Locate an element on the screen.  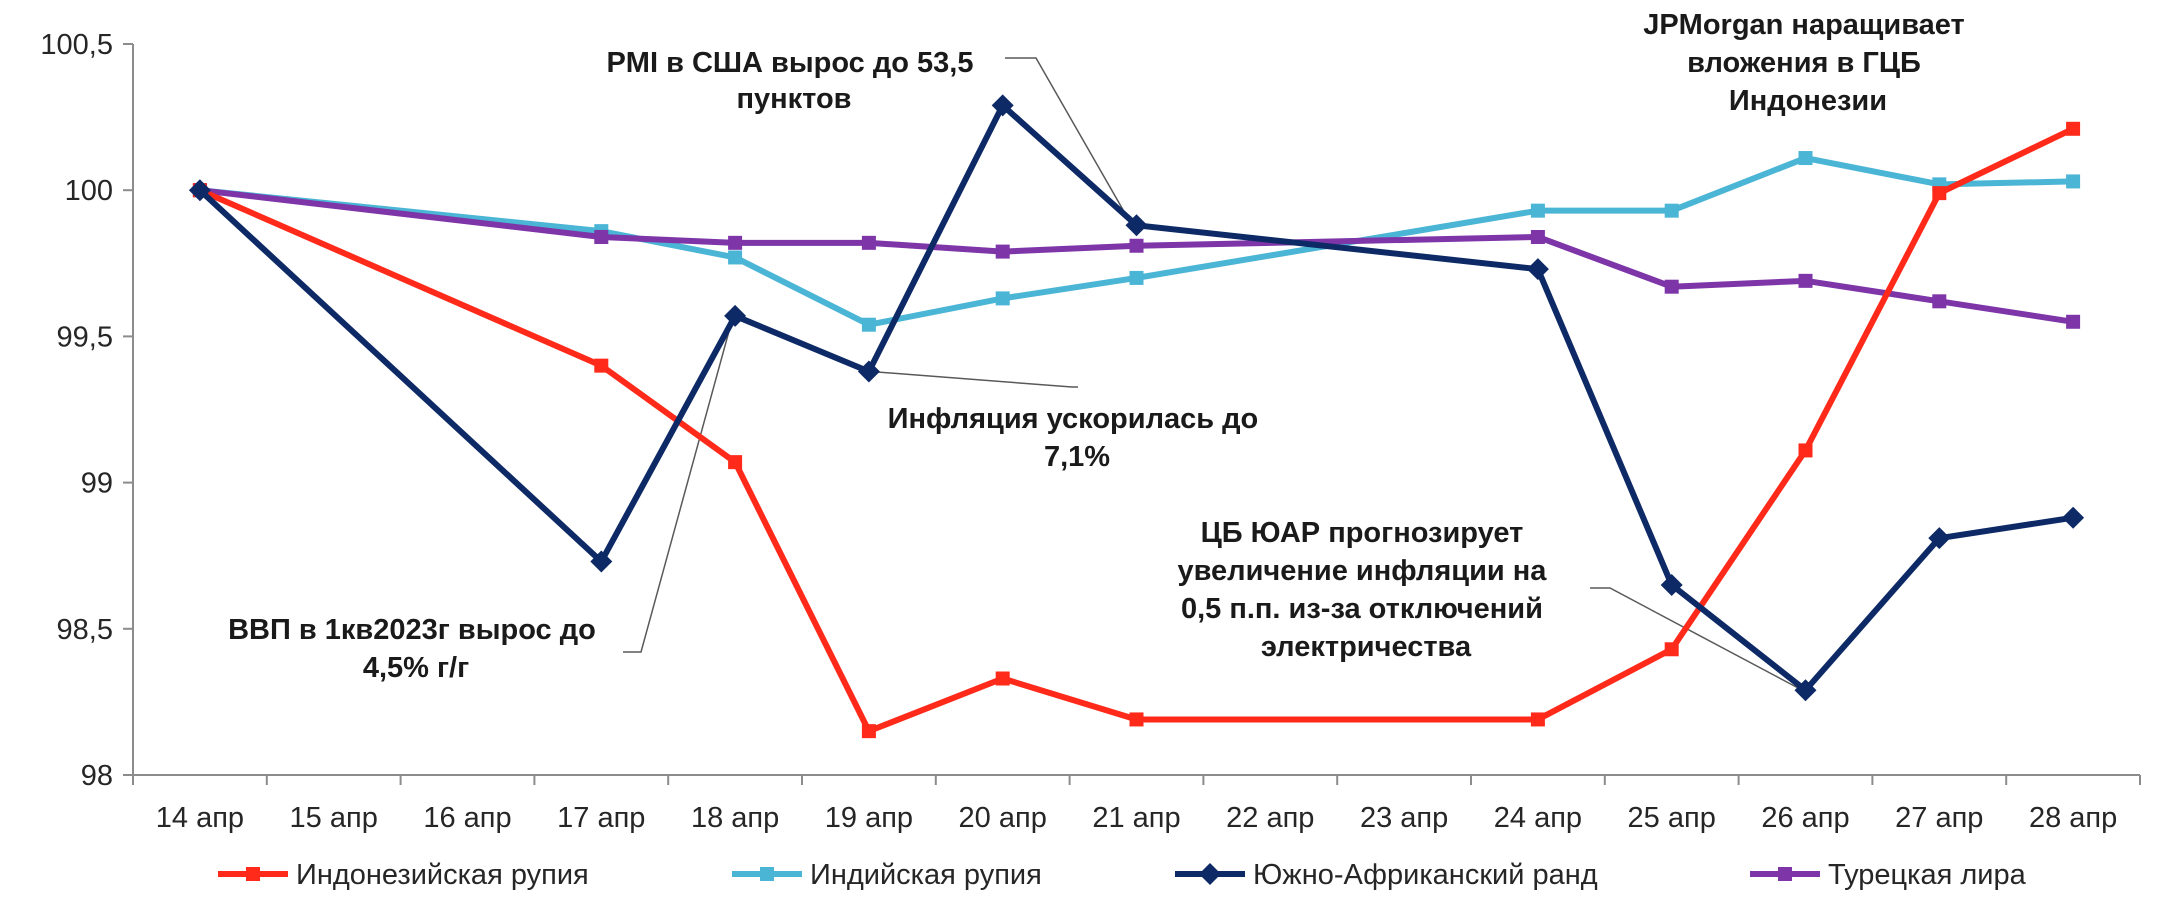
annotation-jpmorgan-line-1: JPMorgan наращивает is located at coordinates (1804, 25).